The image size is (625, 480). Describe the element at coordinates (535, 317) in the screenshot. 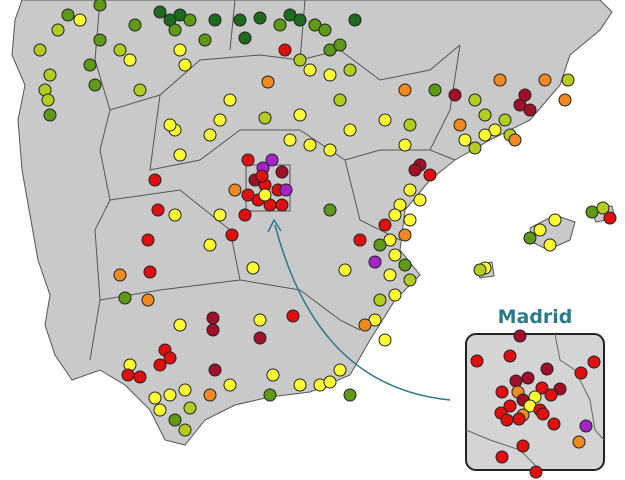

I see `inset-title: Madrid` at that location.